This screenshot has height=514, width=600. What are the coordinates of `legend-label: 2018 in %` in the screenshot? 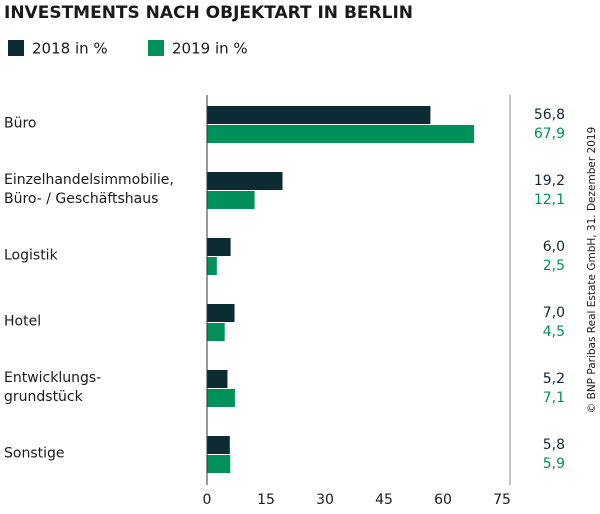 It's located at (70, 49).